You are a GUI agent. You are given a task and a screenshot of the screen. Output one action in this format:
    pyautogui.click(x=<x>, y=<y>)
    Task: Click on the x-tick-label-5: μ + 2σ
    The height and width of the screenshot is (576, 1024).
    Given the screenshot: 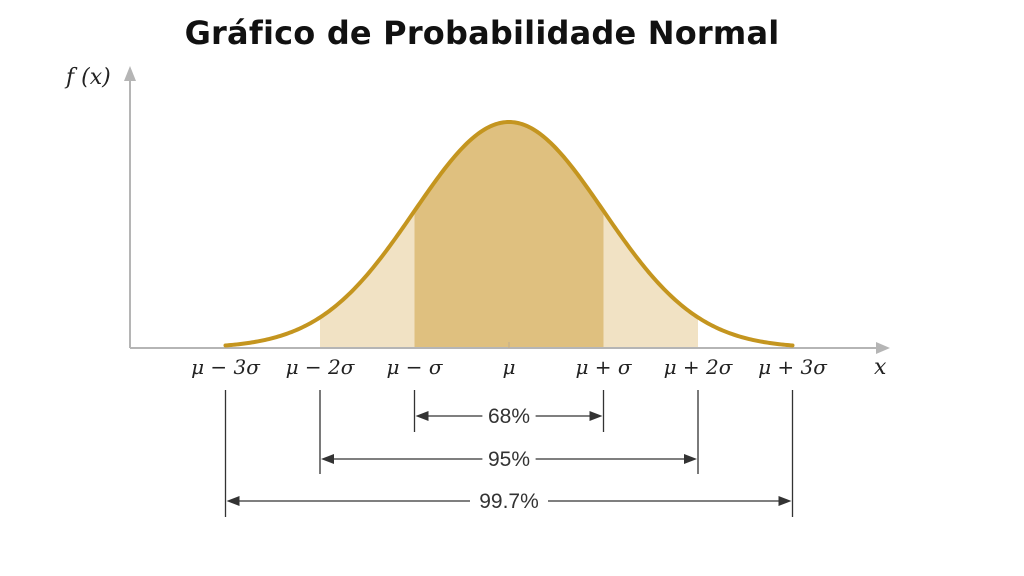 What is the action you would take?
    pyautogui.click(x=699, y=367)
    